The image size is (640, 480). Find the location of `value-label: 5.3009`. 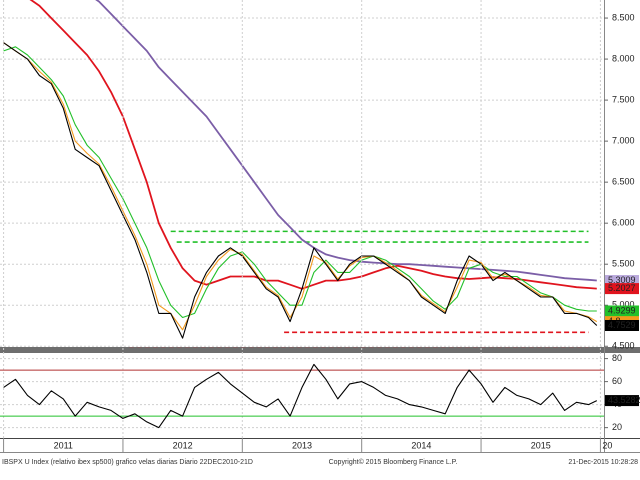

value-label: 5.3009 is located at coordinates (622, 280).